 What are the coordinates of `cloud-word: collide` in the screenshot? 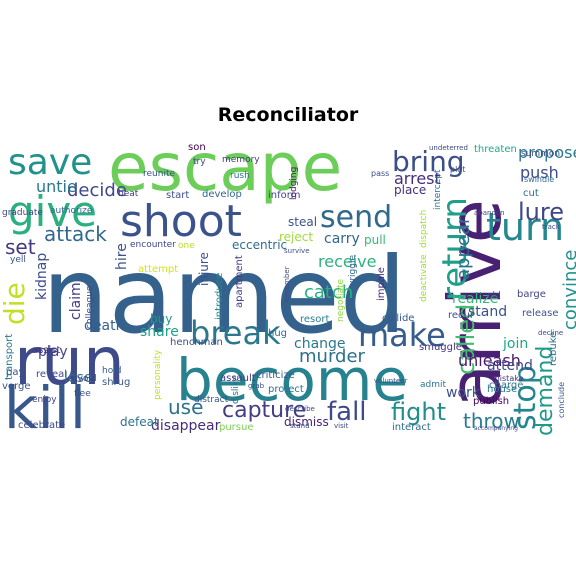 It's located at (398, 318).